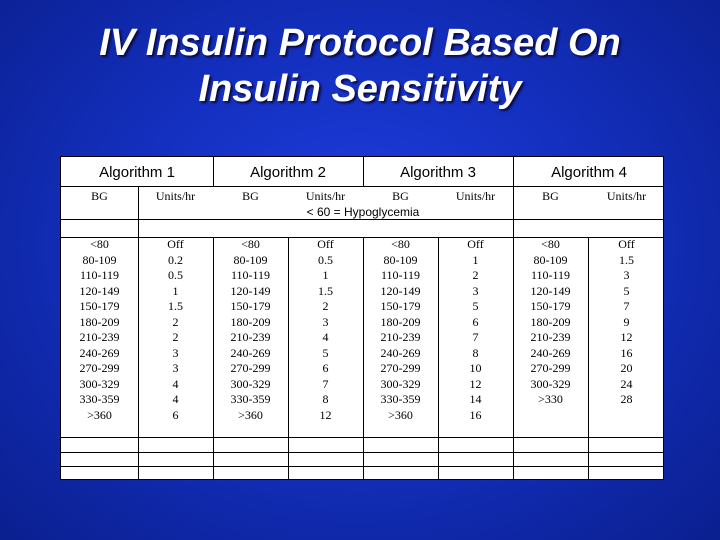  I want to click on table-cell: 240-269, so click(250, 352).